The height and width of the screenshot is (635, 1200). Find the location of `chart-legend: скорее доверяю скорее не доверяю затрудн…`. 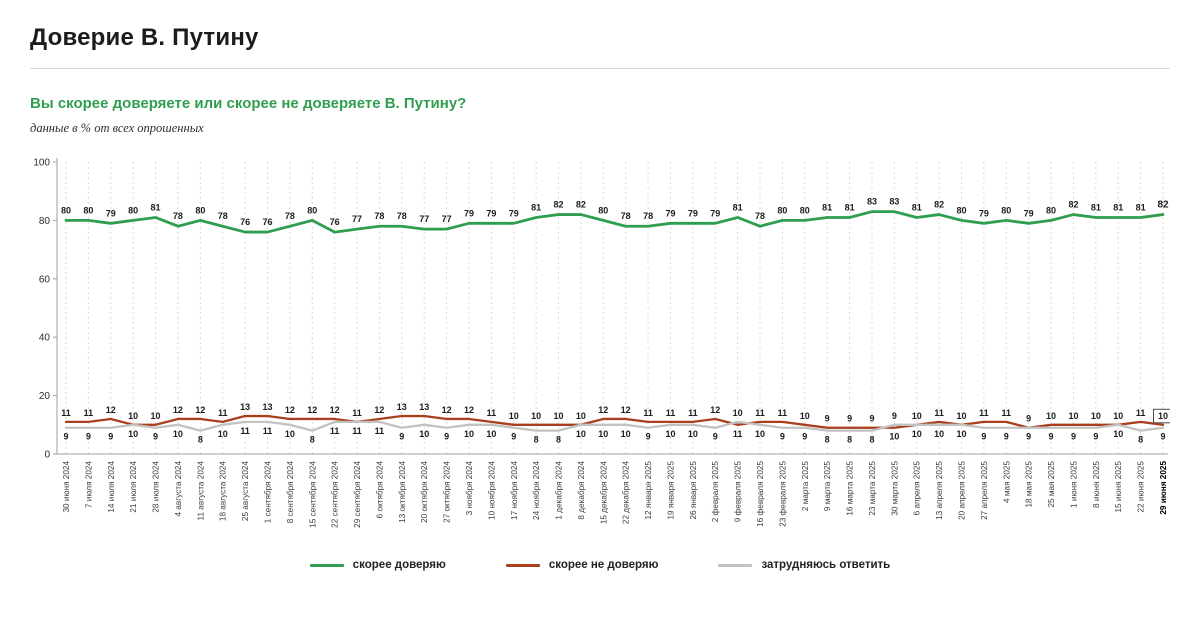

chart-legend: скорее доверяю скорее не доверяю затрудн… is located at coordinates (600, 565).